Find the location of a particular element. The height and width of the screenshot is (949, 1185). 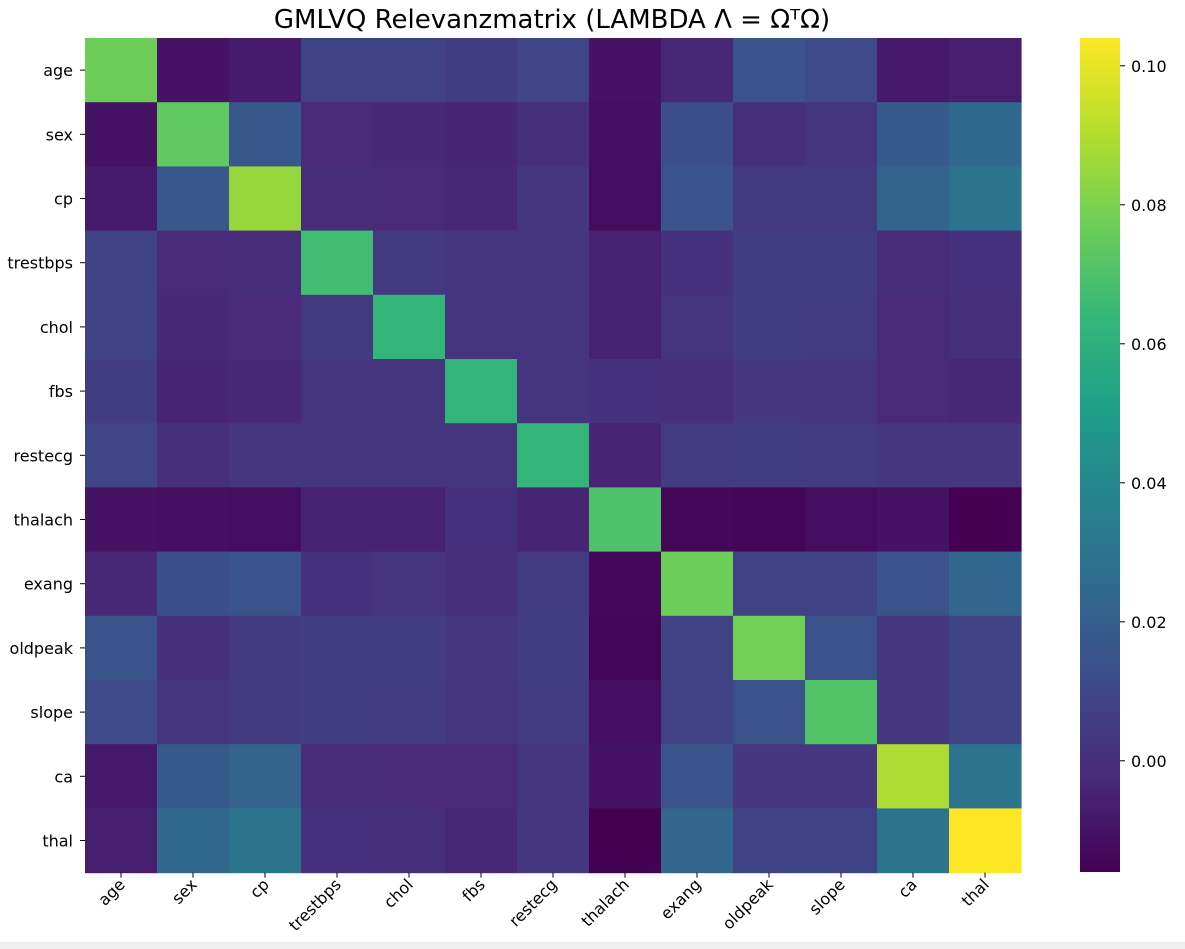

colorbar-tick-label: 0.10 is located at coordinates (1149, 66).